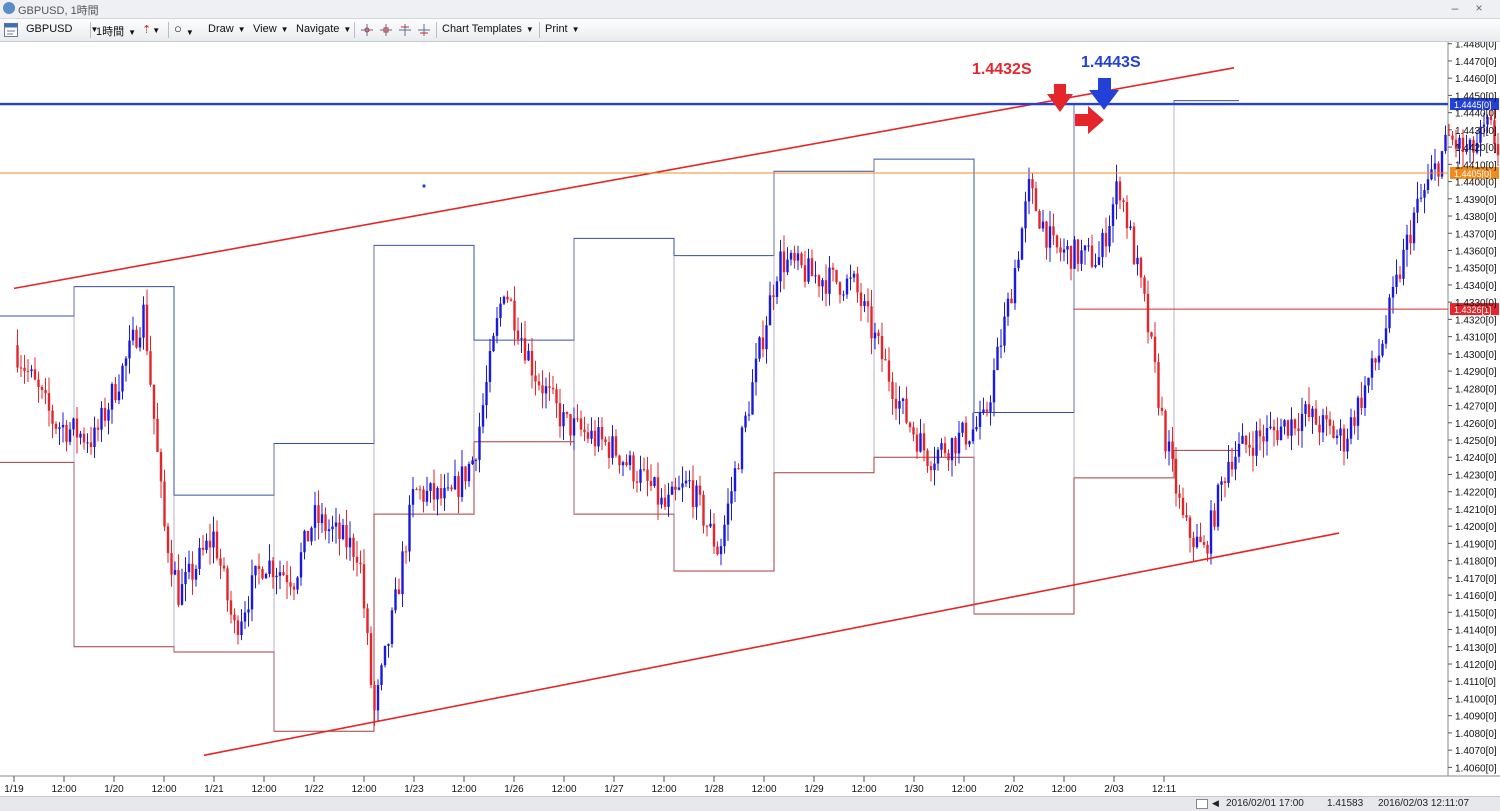 Image resolution: width=1500 pixels, height=811 pixels. What do you see at coordinates (1476, 527) in the screenshot?
I see `price-tick-label: 1.4200[0]` at bounding box center [1476, 527].